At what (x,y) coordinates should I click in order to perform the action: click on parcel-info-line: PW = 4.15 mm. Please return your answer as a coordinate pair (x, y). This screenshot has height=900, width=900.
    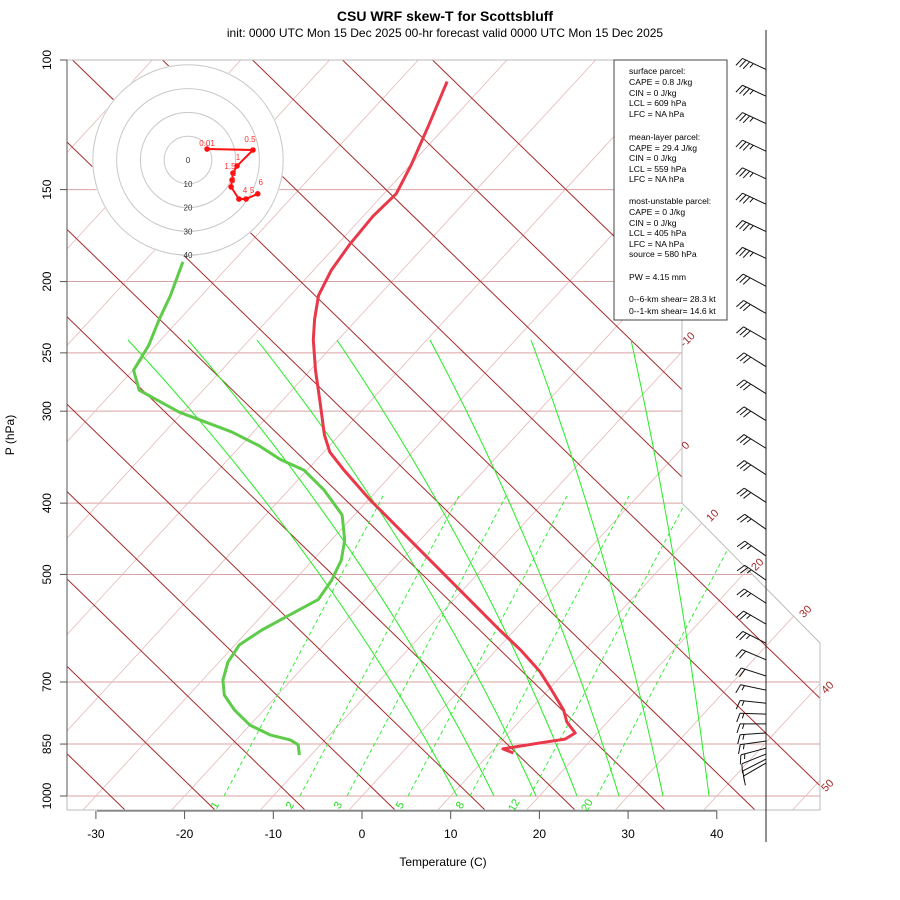
    Looking at the image, I should click on (657, 277).